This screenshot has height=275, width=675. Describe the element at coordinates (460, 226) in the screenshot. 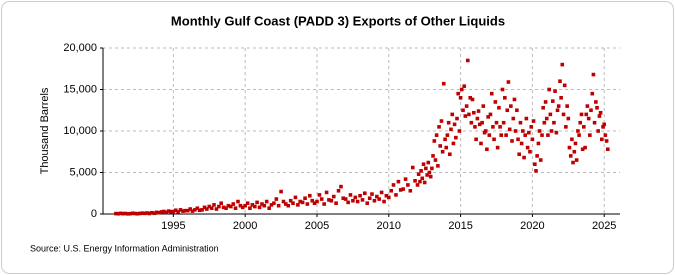

I see `x-tick-label: 2015` at that location.